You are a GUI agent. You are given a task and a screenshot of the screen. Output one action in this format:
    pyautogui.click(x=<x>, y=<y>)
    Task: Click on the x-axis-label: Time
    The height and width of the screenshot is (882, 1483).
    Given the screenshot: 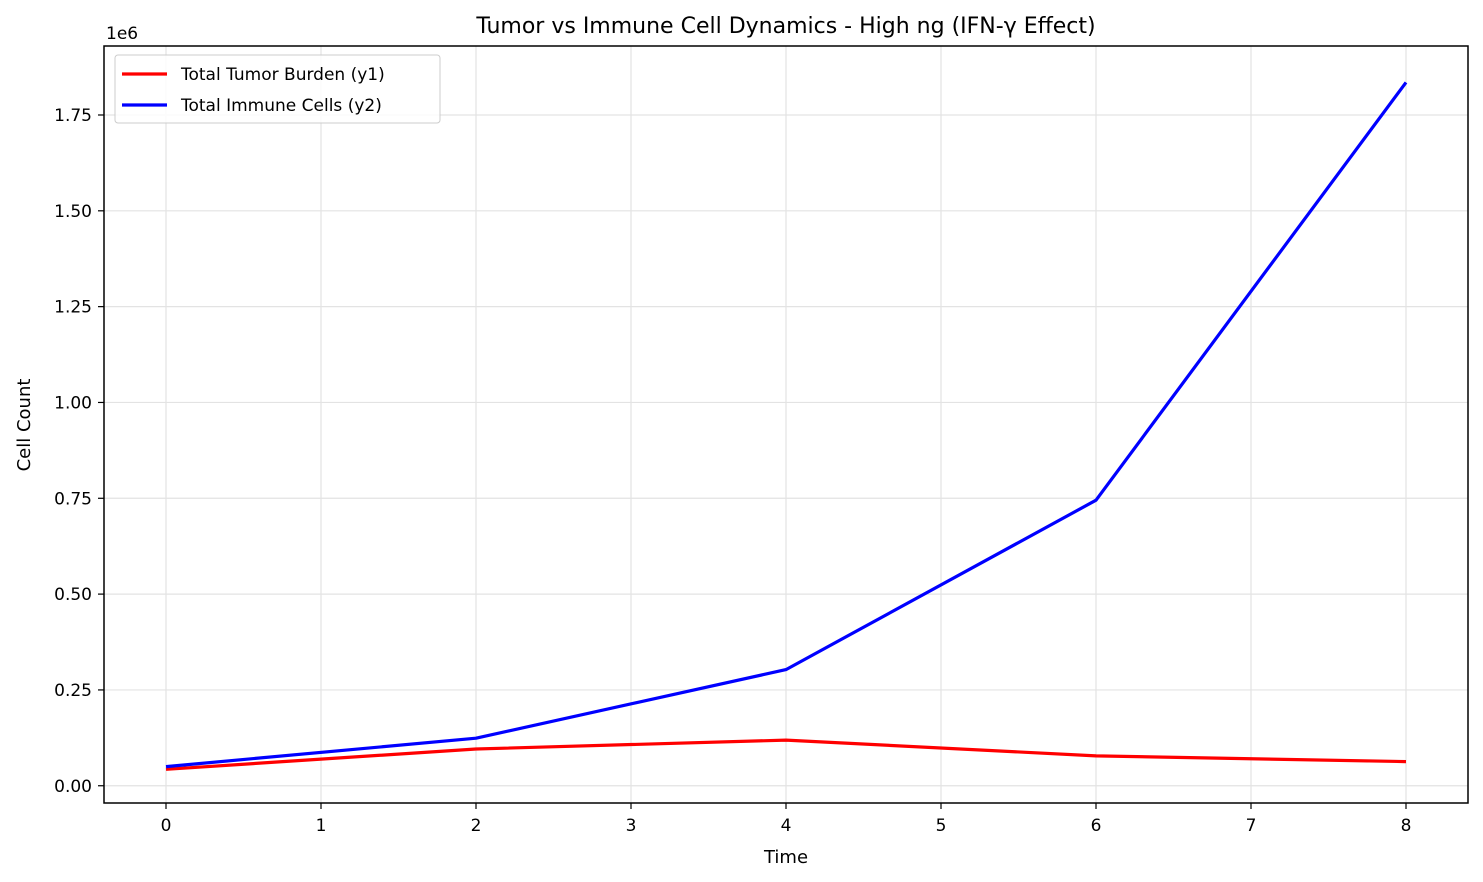 What is the action you would take?
    pyautogui.click(x=785, y=857)
    